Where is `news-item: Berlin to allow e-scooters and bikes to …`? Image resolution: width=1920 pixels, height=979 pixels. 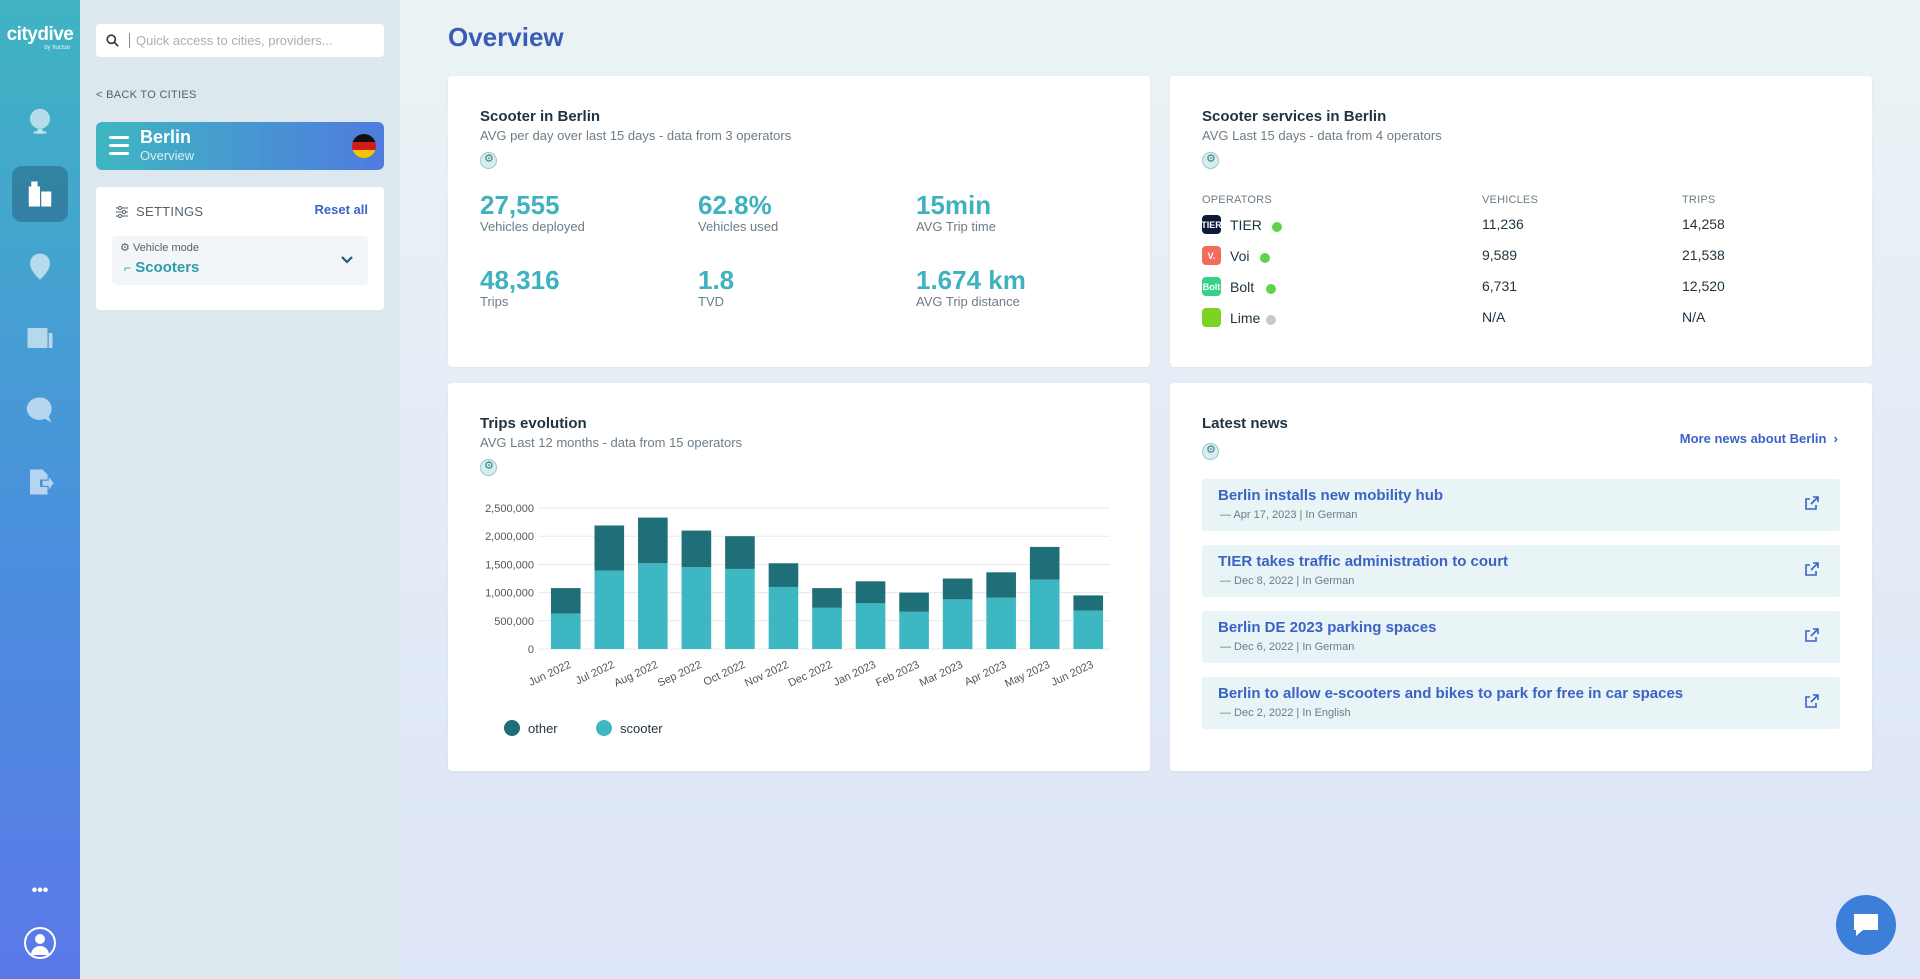 news-item: Berlin to allow e-scooters and bikes to … is located at coordinates (1521, 703).